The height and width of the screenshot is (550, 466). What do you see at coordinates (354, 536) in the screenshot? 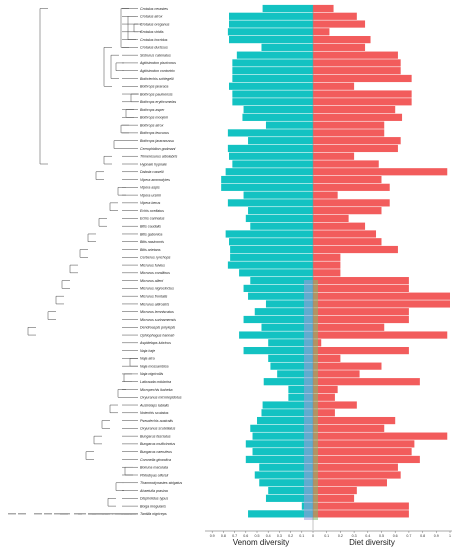
I see `tick-label: 0.3` at bounding box center [354, 536].